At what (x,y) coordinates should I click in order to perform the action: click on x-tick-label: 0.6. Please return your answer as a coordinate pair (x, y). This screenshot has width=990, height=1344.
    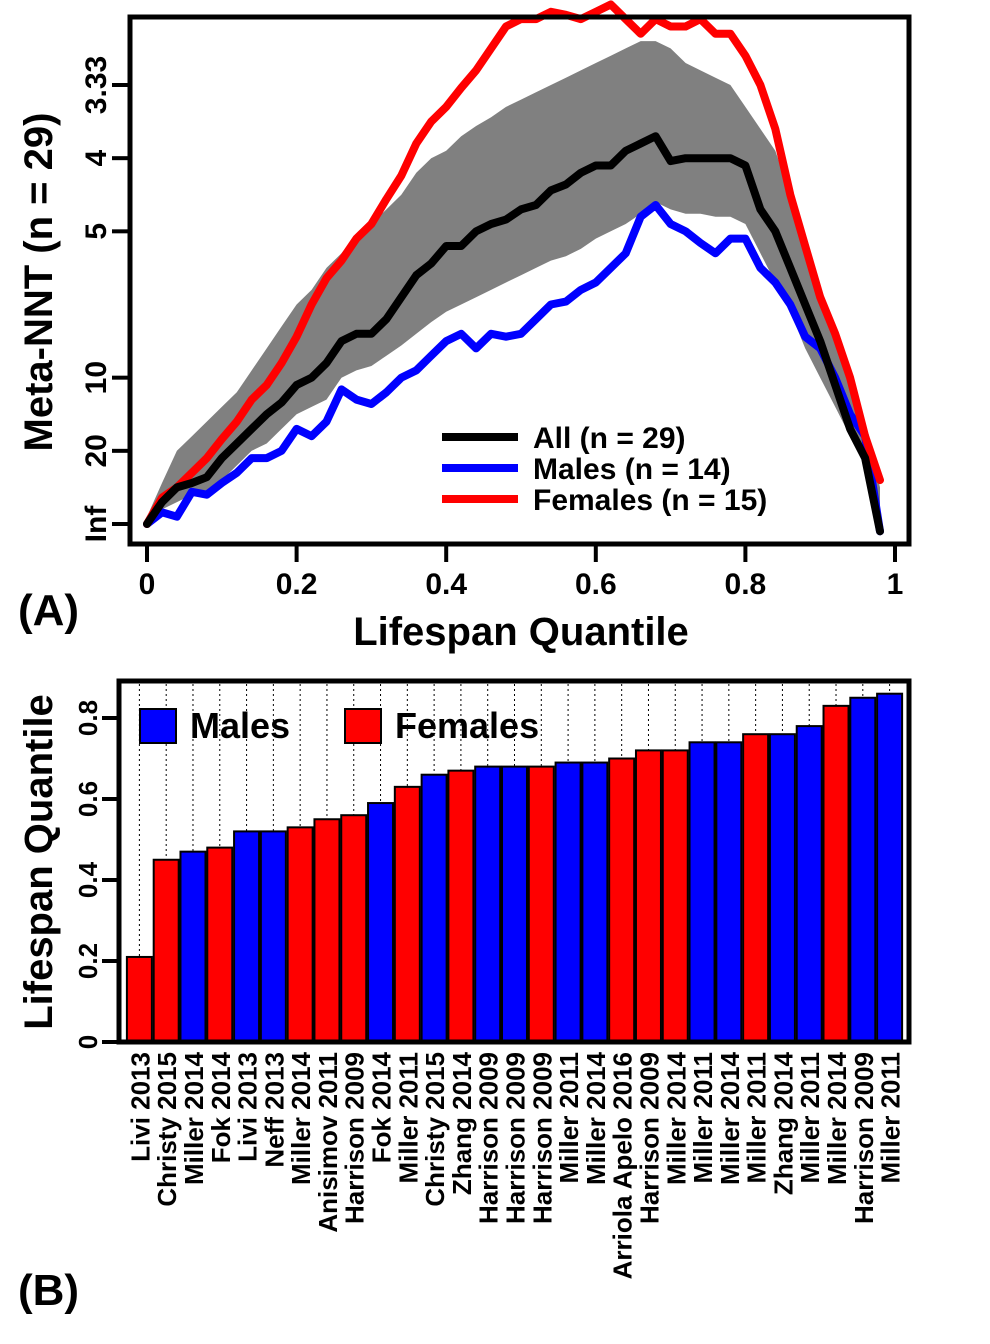
    Looking at the image, I should click on (596, 584).